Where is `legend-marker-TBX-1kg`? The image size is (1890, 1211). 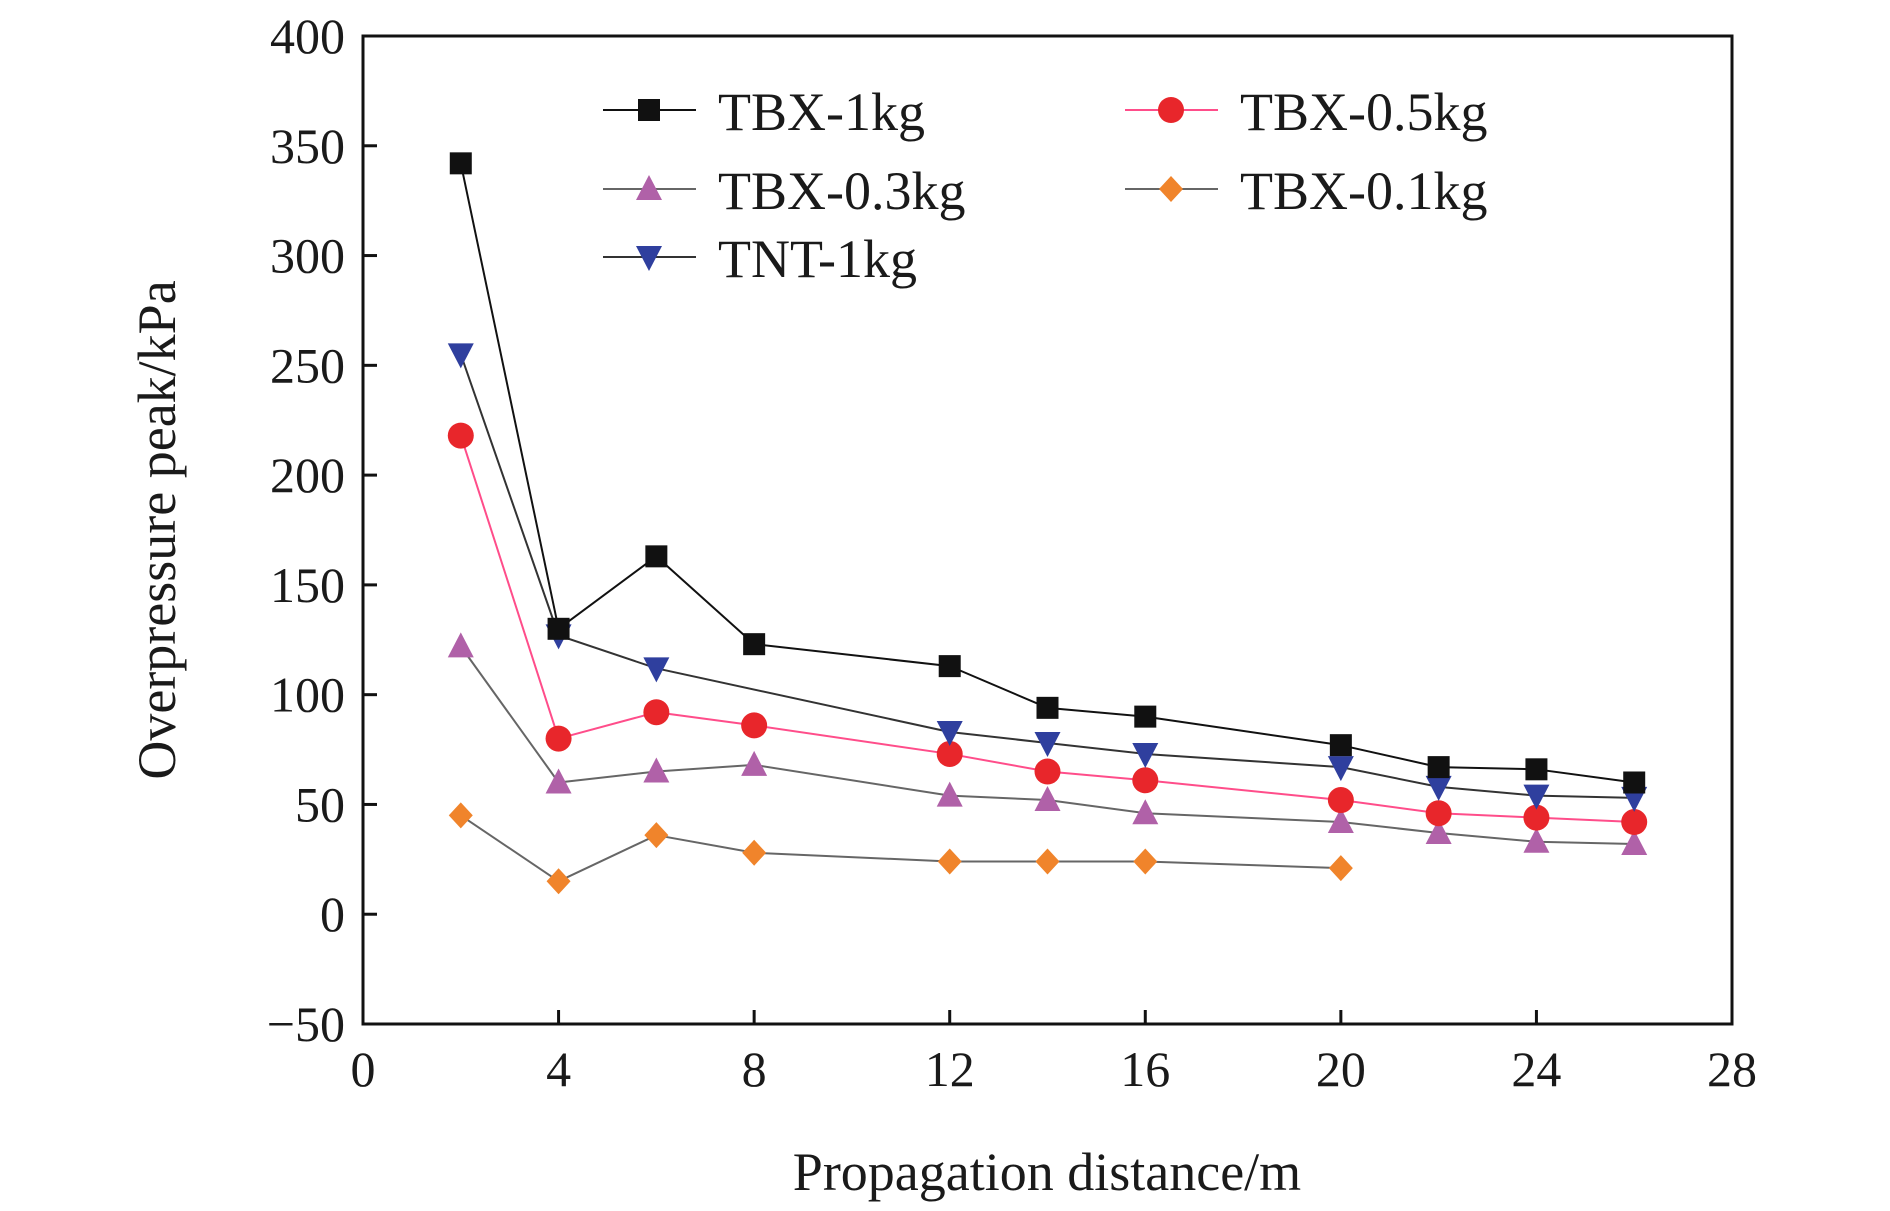
legend-marker-TBX-1kg is located at coordinates (649, 110).